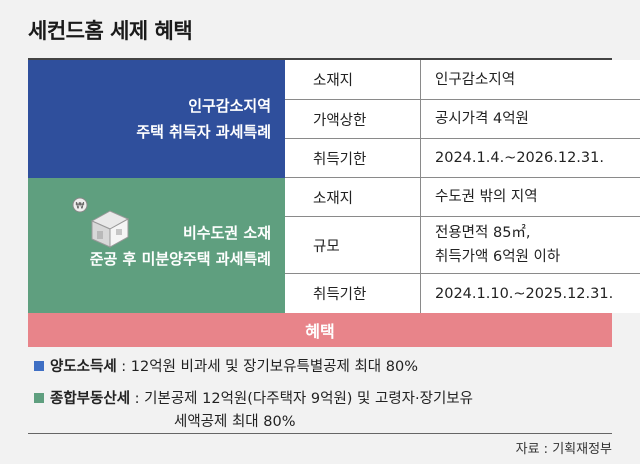 This screenshot has height=464, width=640. What do you see at coordinates (320, 59) in the screenshot?
I see `top-divider` at bounding box center [320, 59].